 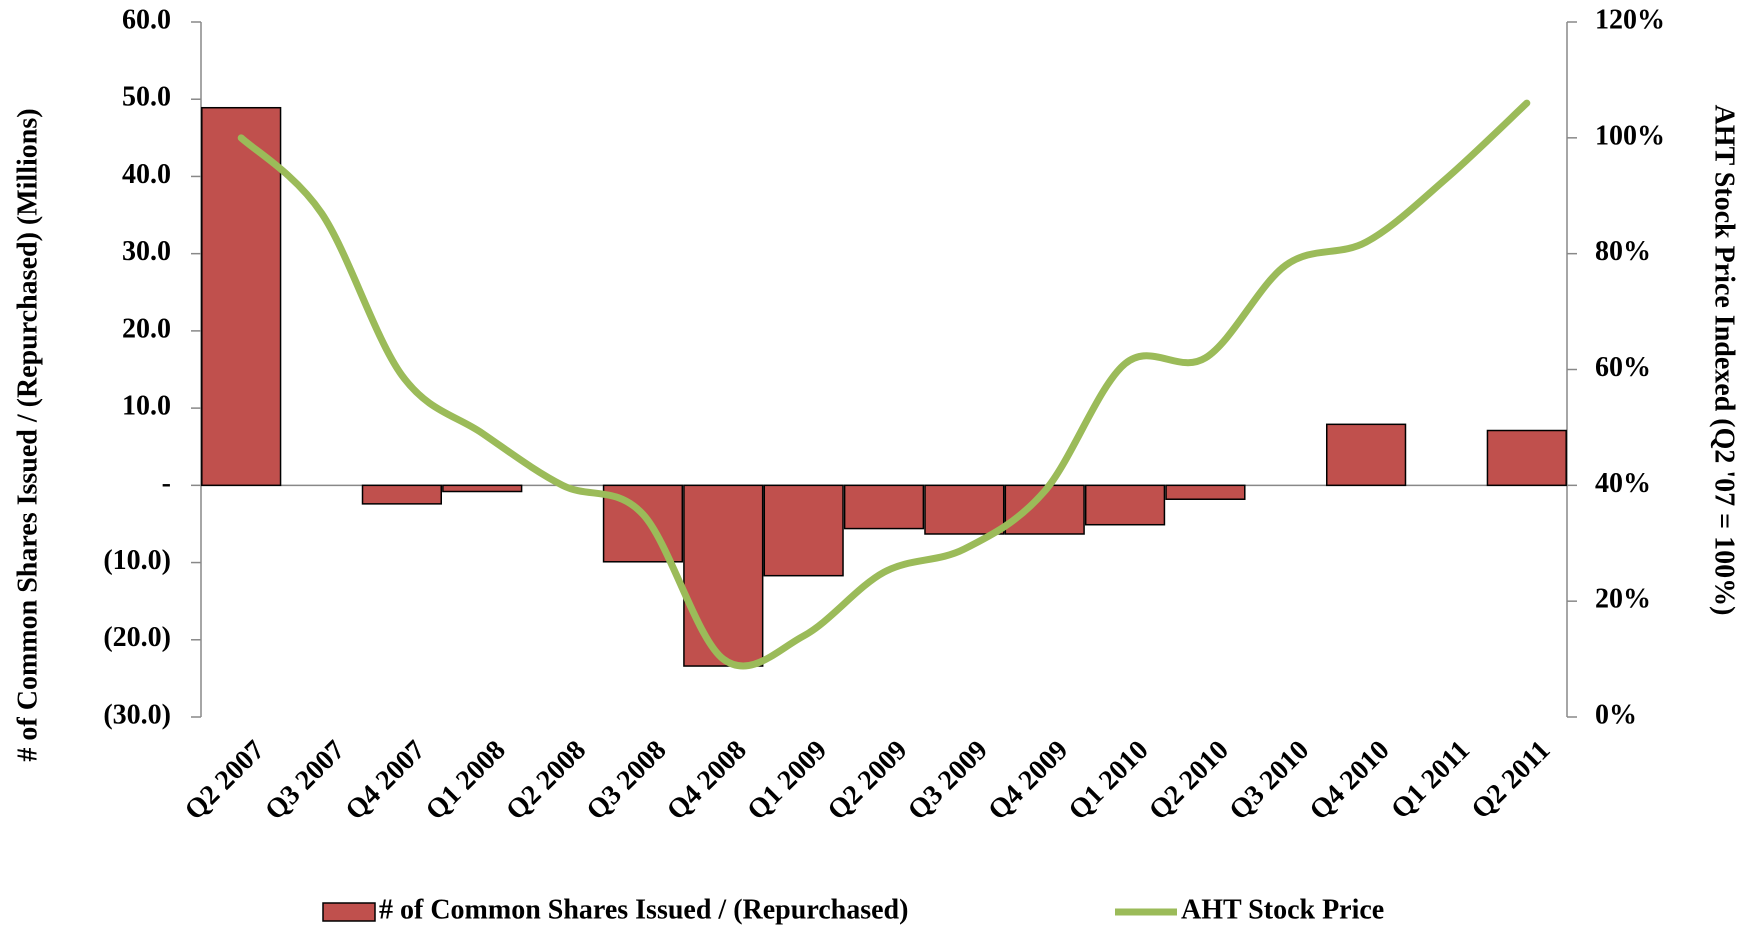 What do you see at coordinates (137, 637) in the screenshot?
I see `y-tick-label: (20.0)` at bounding box center [137, 637].